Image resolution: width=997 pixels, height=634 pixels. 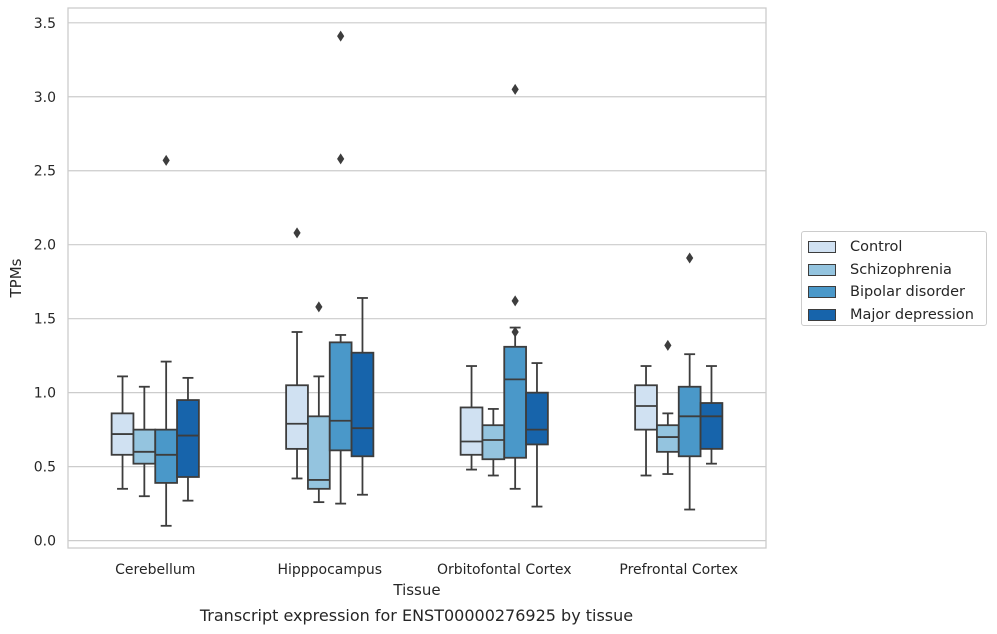 I want to click on legend-label: Bipolar disorder, so click(x=907, y=292).